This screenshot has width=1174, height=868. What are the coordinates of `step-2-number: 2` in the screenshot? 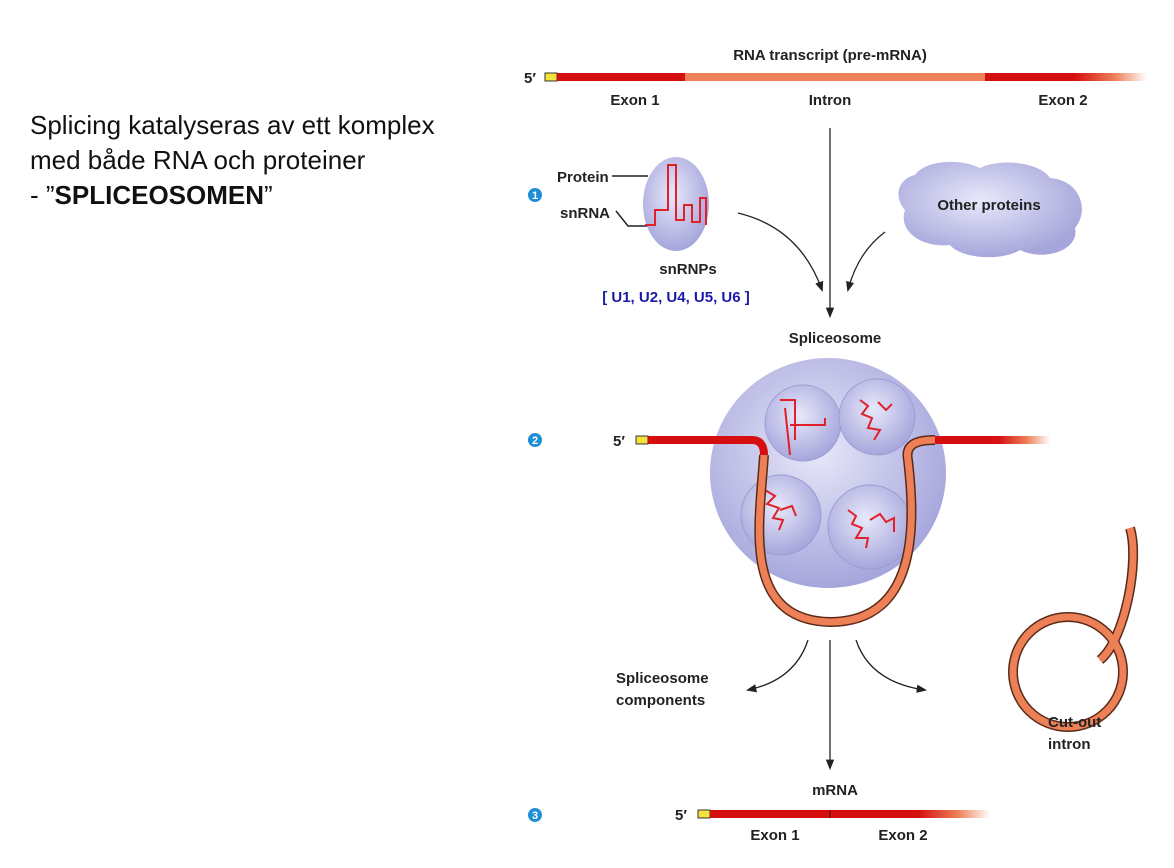 It's located at (535, 441).